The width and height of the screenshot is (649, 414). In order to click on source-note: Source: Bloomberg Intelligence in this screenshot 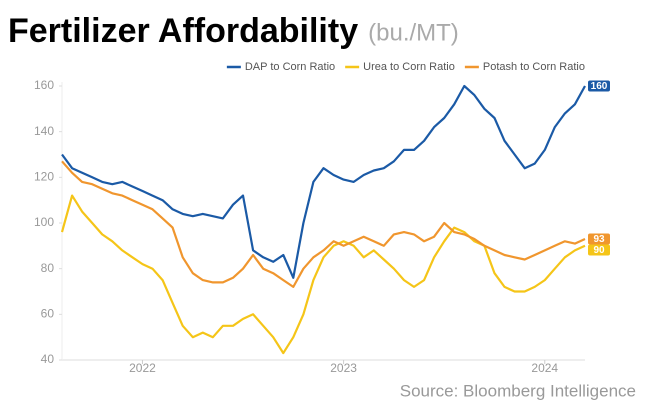, I will do `click(518, 390)`.